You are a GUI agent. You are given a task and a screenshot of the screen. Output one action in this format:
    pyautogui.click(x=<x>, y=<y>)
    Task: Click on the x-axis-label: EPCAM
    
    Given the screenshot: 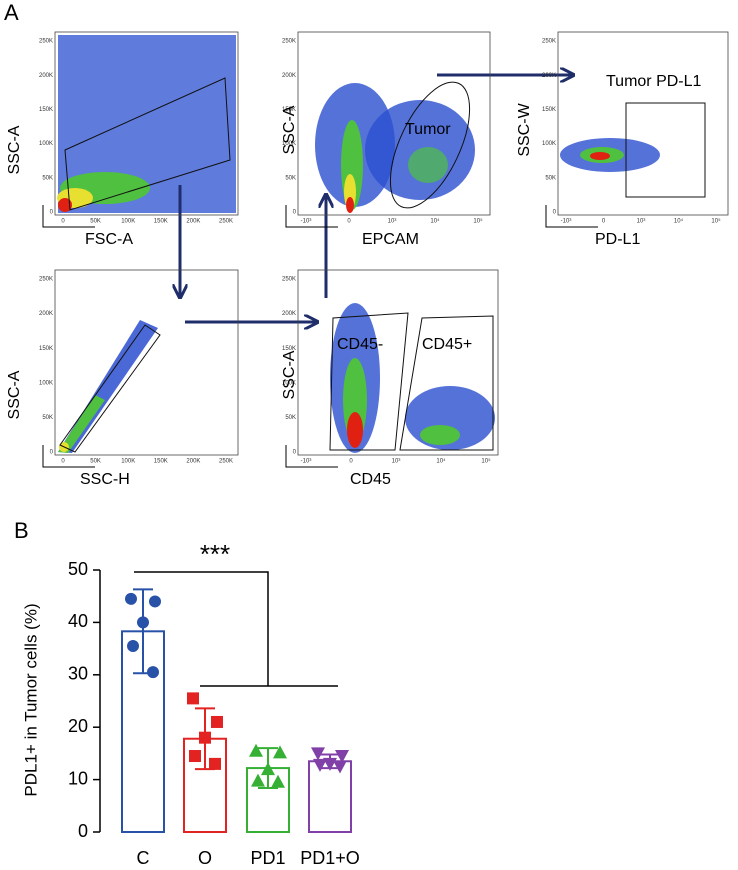 What is the action you would take?
    pyautogui.click(x=390, y=239)
    